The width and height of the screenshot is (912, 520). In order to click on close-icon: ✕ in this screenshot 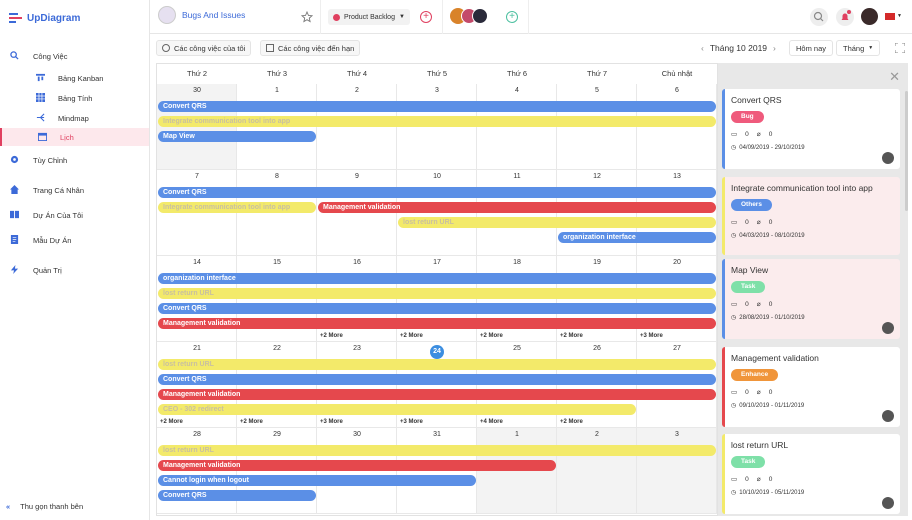, I will do `click(894, 76)`.